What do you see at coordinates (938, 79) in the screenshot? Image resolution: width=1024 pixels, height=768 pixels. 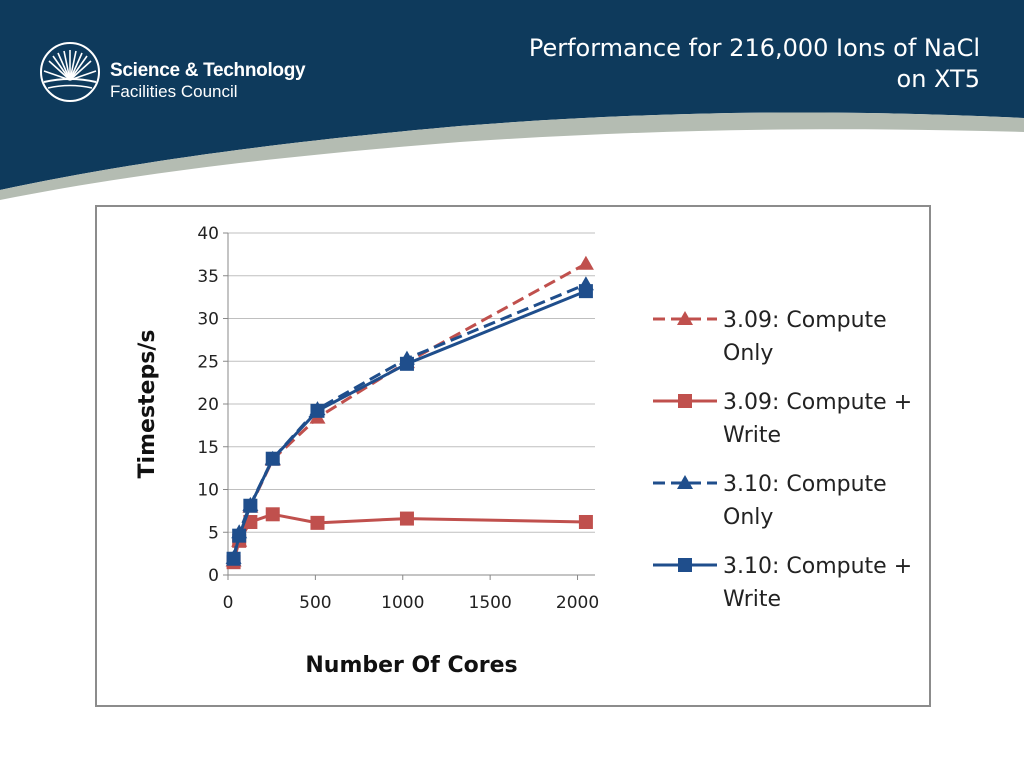 I see `slide-title-line2: on XT5` at bounding box center [938, 79].